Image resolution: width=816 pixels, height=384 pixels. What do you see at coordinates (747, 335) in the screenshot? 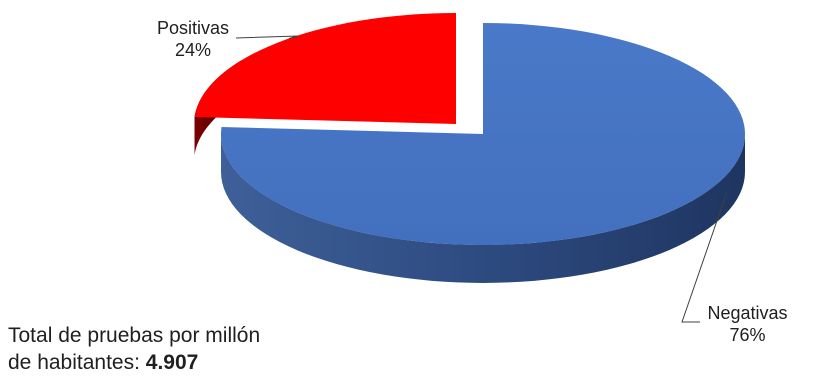
I see `percent-label-negativas: 76%` at bounding box center [747, 335].